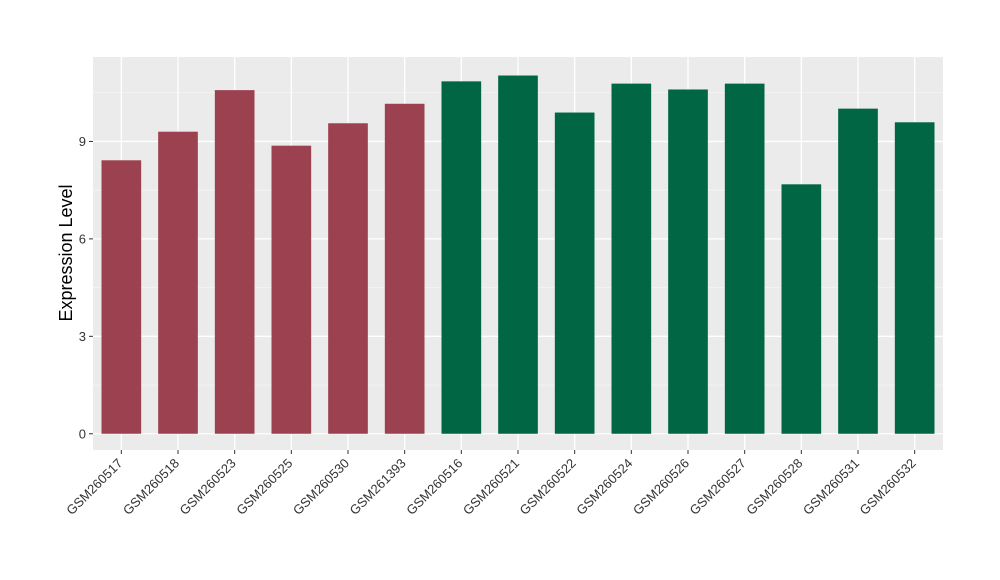 The height and width of the screenshot is (580, 1000). Describe the element at coordinates (66, 252) in the screenshot. I see `y-axis-title: Expression Level` at that location.